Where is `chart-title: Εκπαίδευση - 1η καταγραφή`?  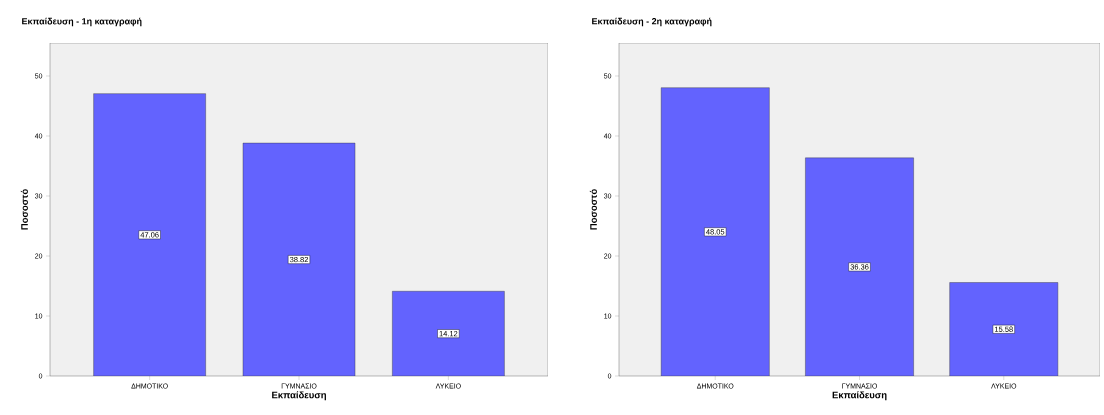 chart-title: Εκπαίδευση - 1η καταγραφή is located at coordinates (82, 22).